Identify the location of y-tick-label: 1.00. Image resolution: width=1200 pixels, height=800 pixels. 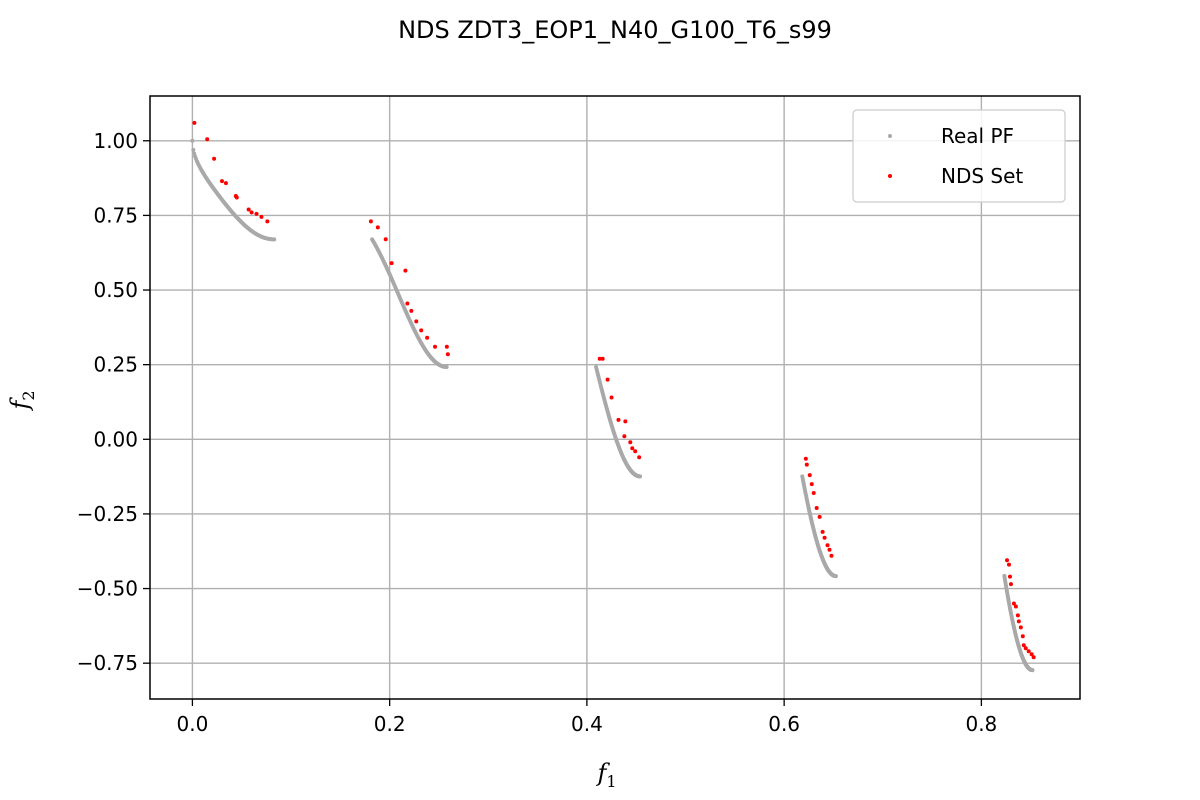
(115, 141).